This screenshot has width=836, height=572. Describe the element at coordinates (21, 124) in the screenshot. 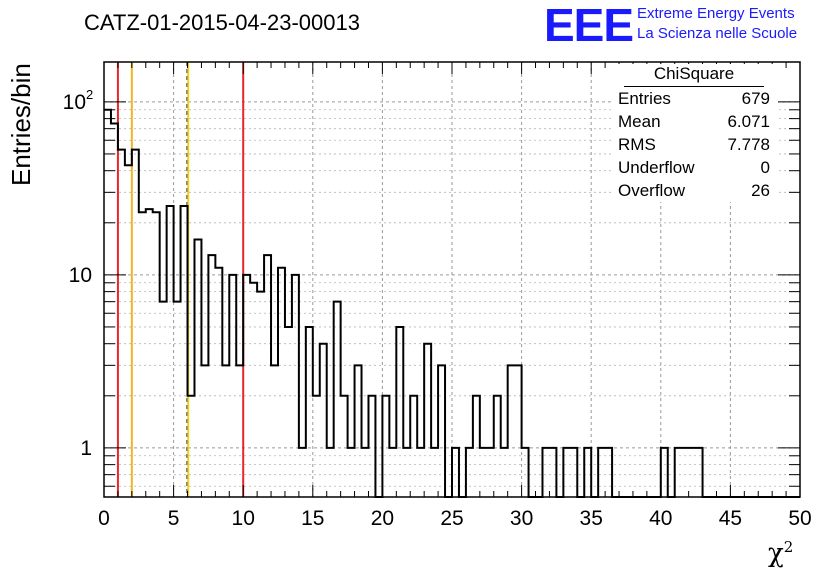

I see `y-axis-label: Entries/bin` at that location.